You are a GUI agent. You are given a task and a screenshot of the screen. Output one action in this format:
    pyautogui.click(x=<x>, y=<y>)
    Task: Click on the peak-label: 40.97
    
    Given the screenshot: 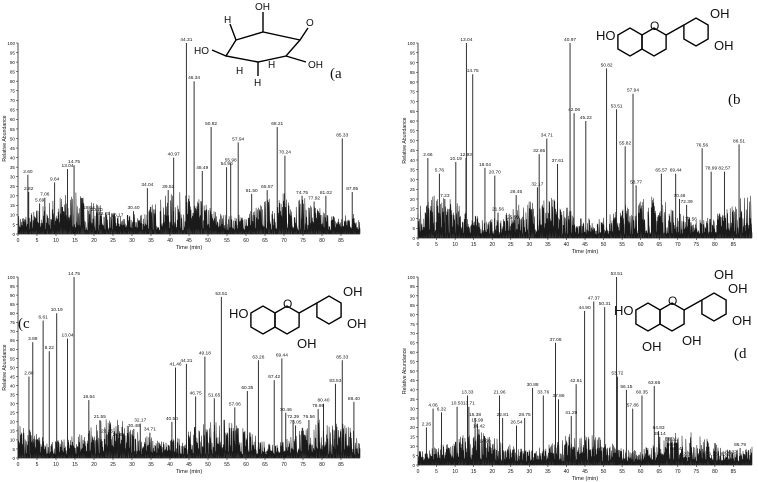 What is the action you would take?
    pyautogui.click(x=570, y=40)
    